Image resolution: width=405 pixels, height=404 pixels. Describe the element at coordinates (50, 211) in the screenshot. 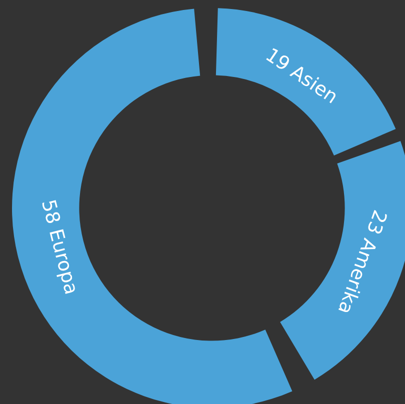

I see `data-label: 58` at that location.